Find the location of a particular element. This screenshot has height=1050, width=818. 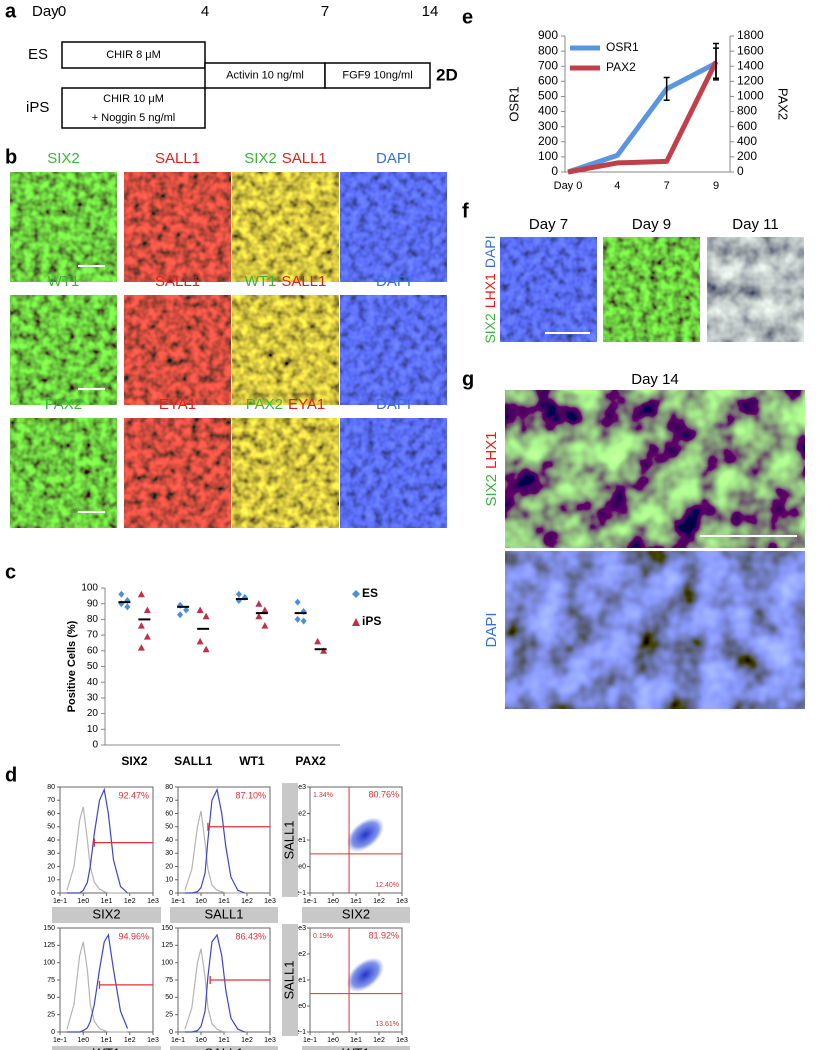

day-title: Day 14 is located at coordinates (655, 379).